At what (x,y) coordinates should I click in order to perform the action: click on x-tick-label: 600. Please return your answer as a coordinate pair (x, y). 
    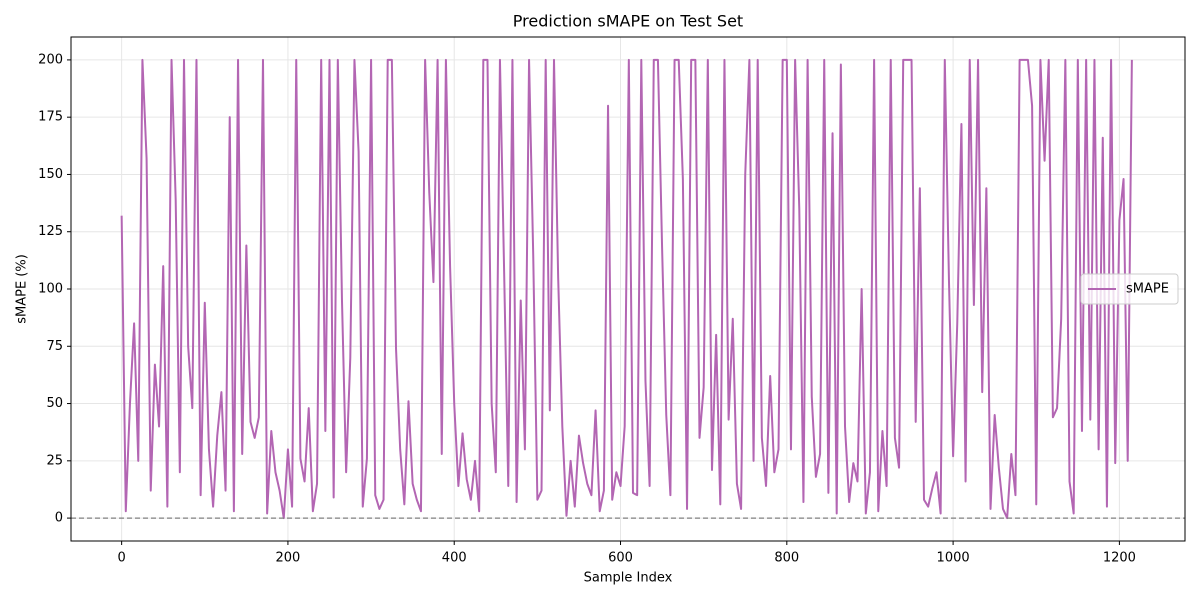
    Looking at the image, I should click on (620, 558).